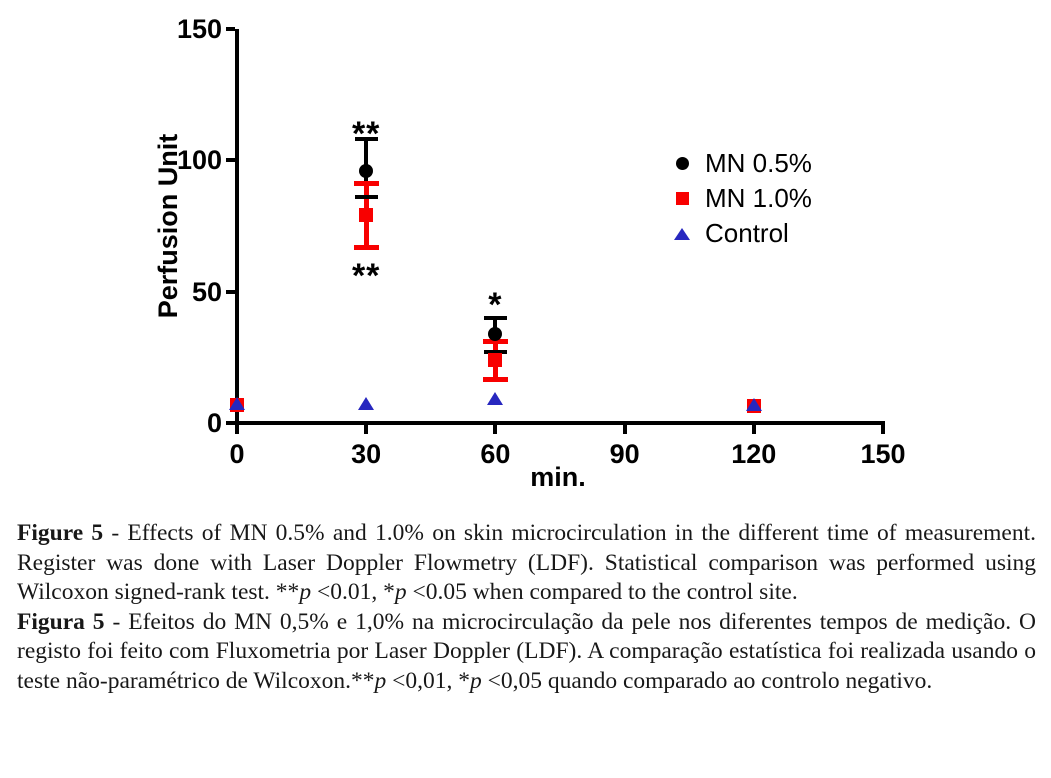 Image resolution: width=1051 pixels, height=778 pixels. I want to click on y-tick-label: 0, so click(214, 423).